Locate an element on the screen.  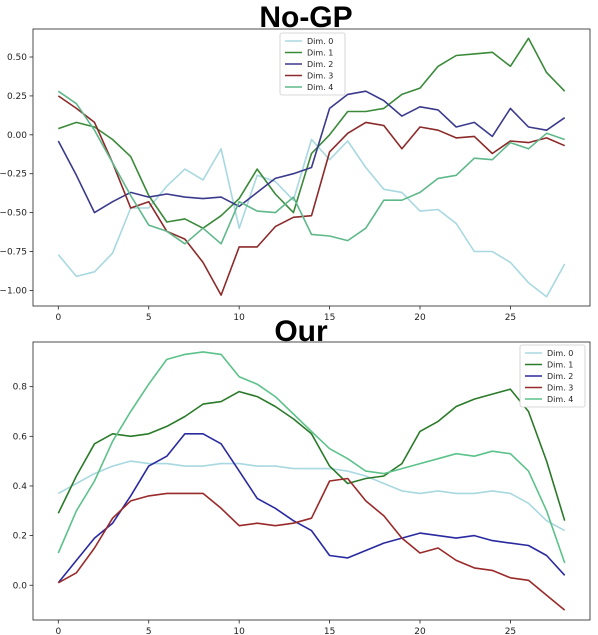
y-tick-label: 0.6 is located at coordinates (20, 437).